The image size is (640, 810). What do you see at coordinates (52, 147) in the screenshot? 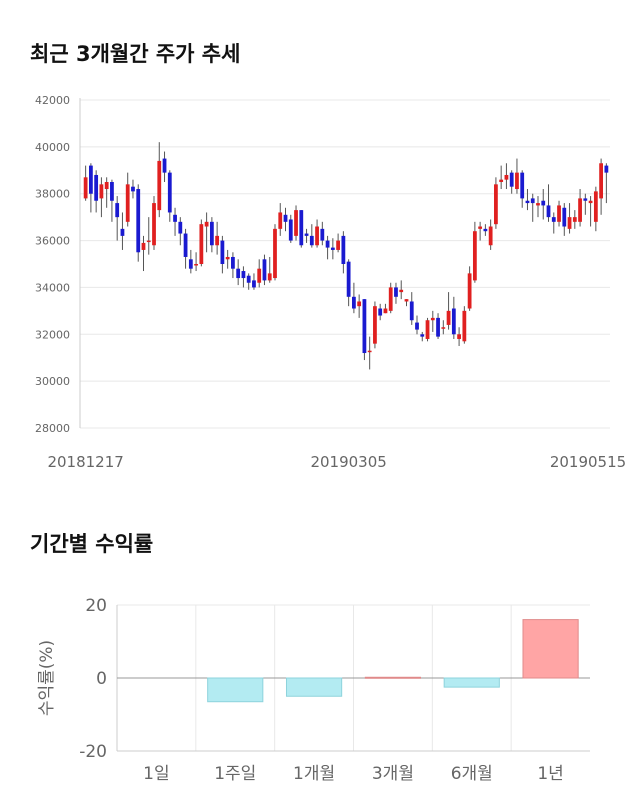
I see `y-tick-label: 40000` at bounding box center [52, 147].